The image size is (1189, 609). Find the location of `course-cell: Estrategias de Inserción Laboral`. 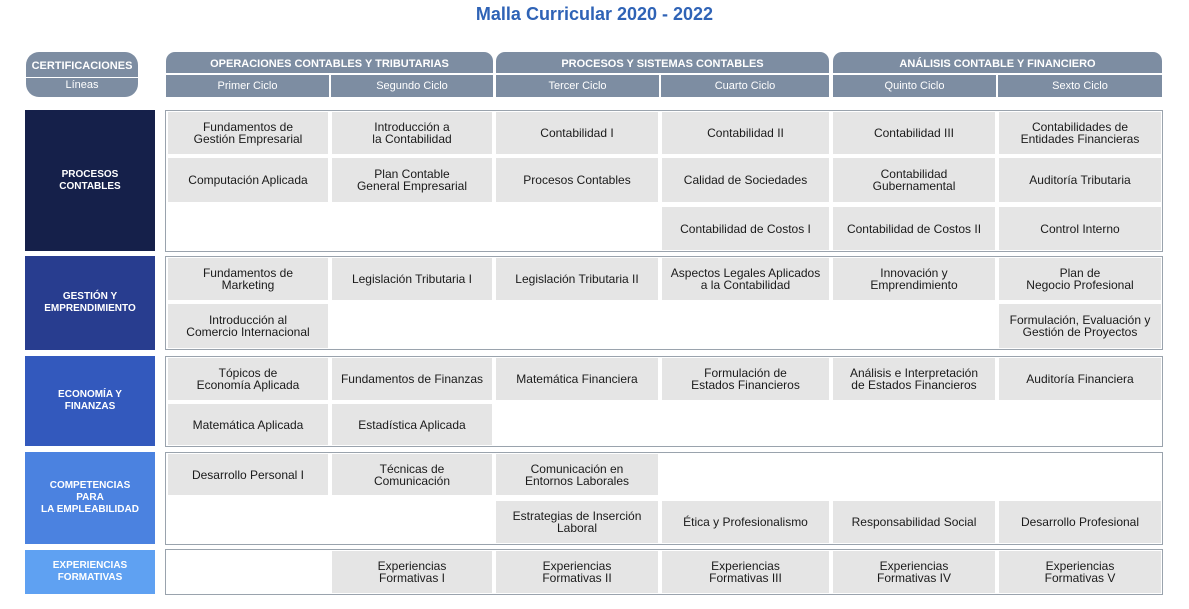

course-cell: Estrategias de Inserción Laboral is located at coordinates (577, 522).